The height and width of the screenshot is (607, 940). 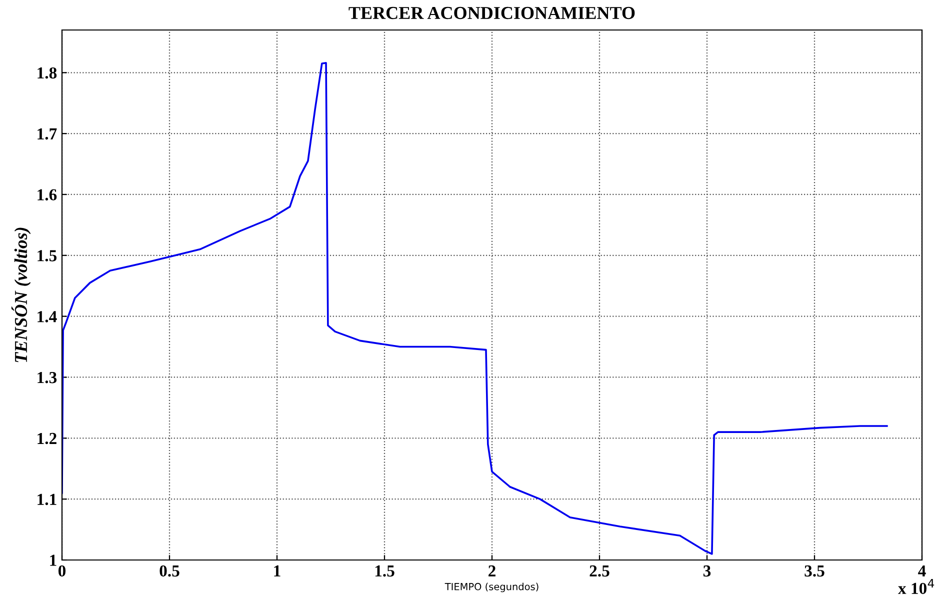 I want to click on y-tick-label: 1.1, so click(x=47, y=500).